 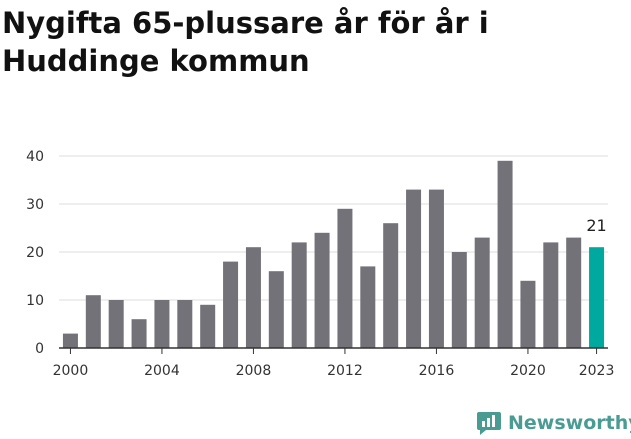 I want to click on x-tick-label: 2004, so click(x=162, y=371).